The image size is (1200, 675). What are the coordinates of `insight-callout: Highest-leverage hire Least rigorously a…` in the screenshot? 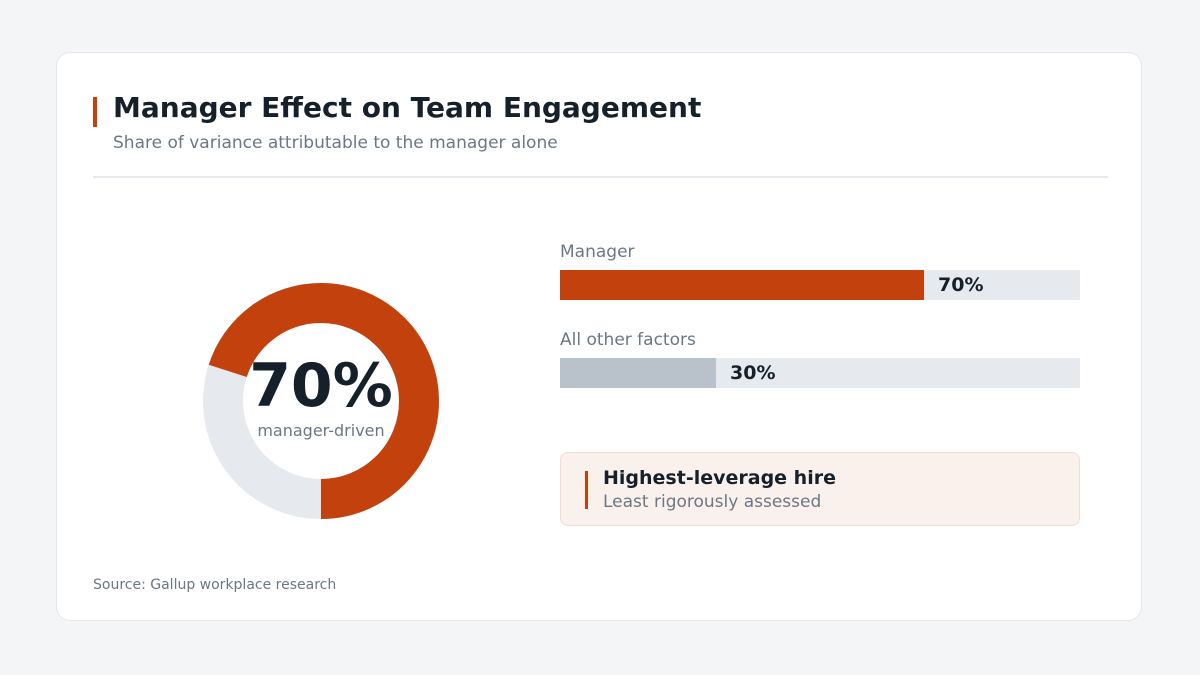 It's located at (820, 489).